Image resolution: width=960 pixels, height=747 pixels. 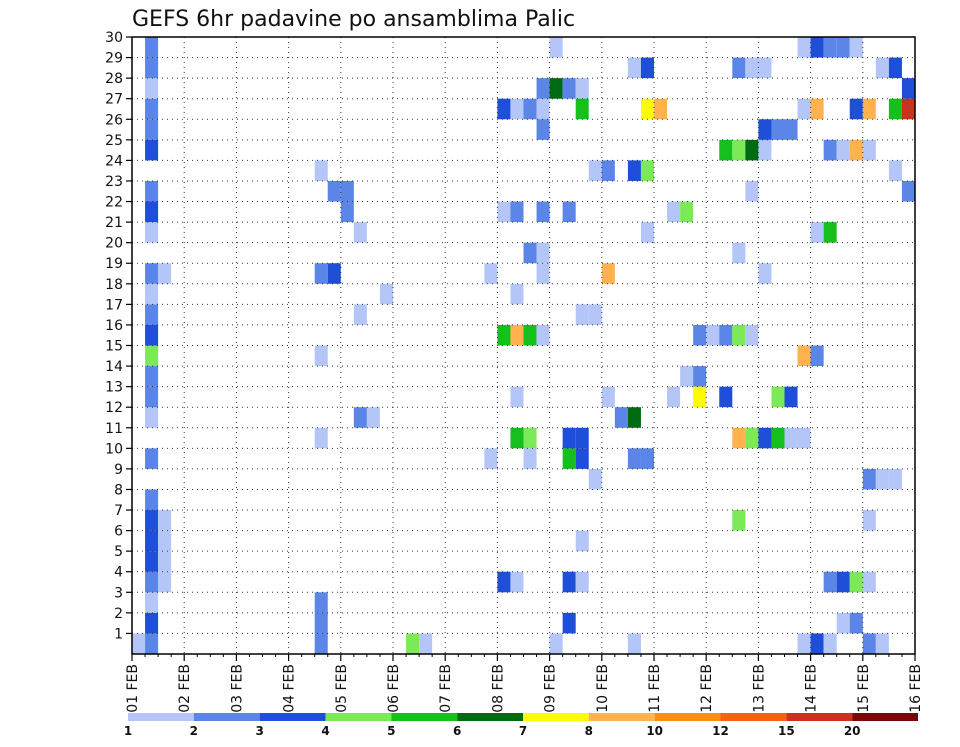 What do you see at coordinates (812, 688) in the screenshot?
I see `x-tick-label: 14 FEB` at bounding box center [812, 688].